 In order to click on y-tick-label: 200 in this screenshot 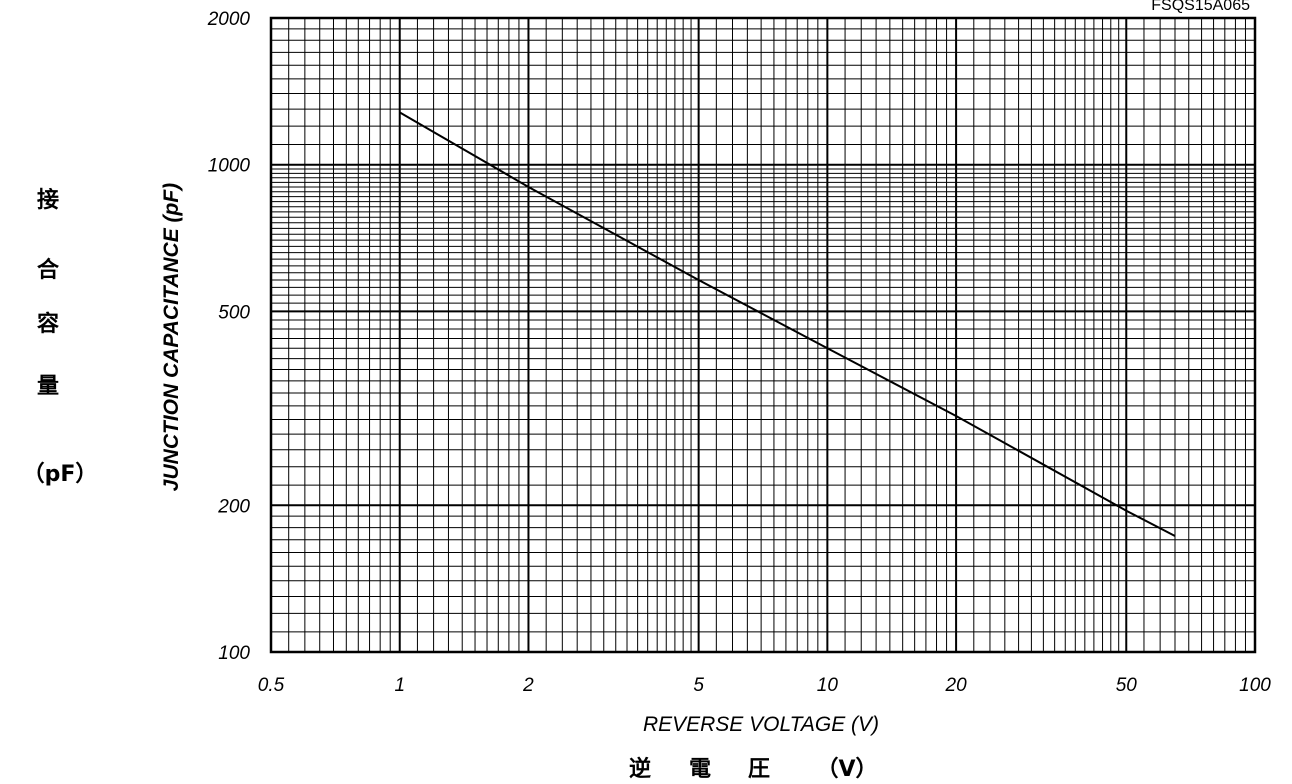, I will do `click(233, 506)`.